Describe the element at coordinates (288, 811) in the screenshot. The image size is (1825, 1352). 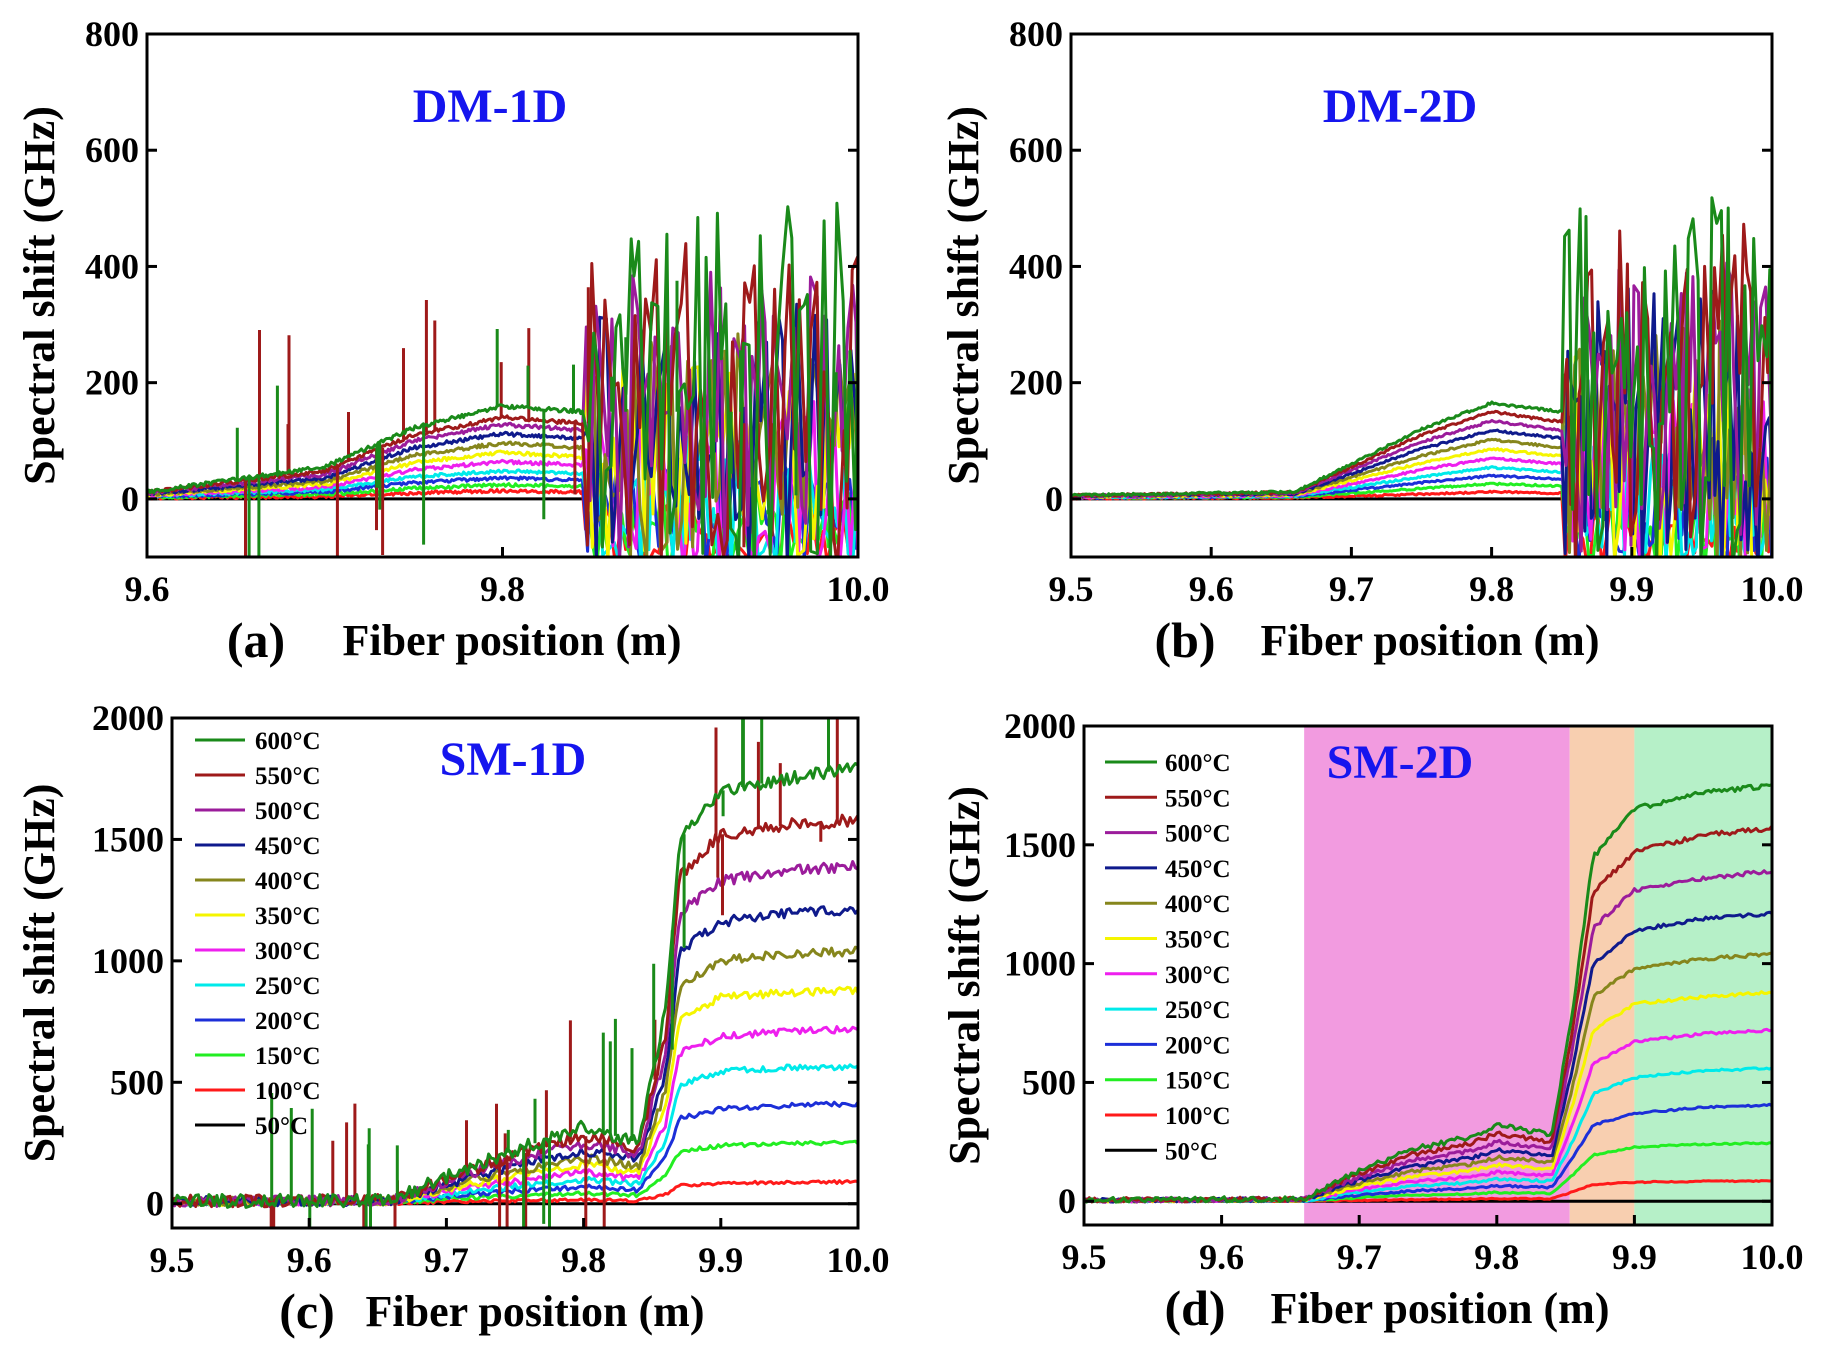
I see `legend-entry: 500°C` at that location.